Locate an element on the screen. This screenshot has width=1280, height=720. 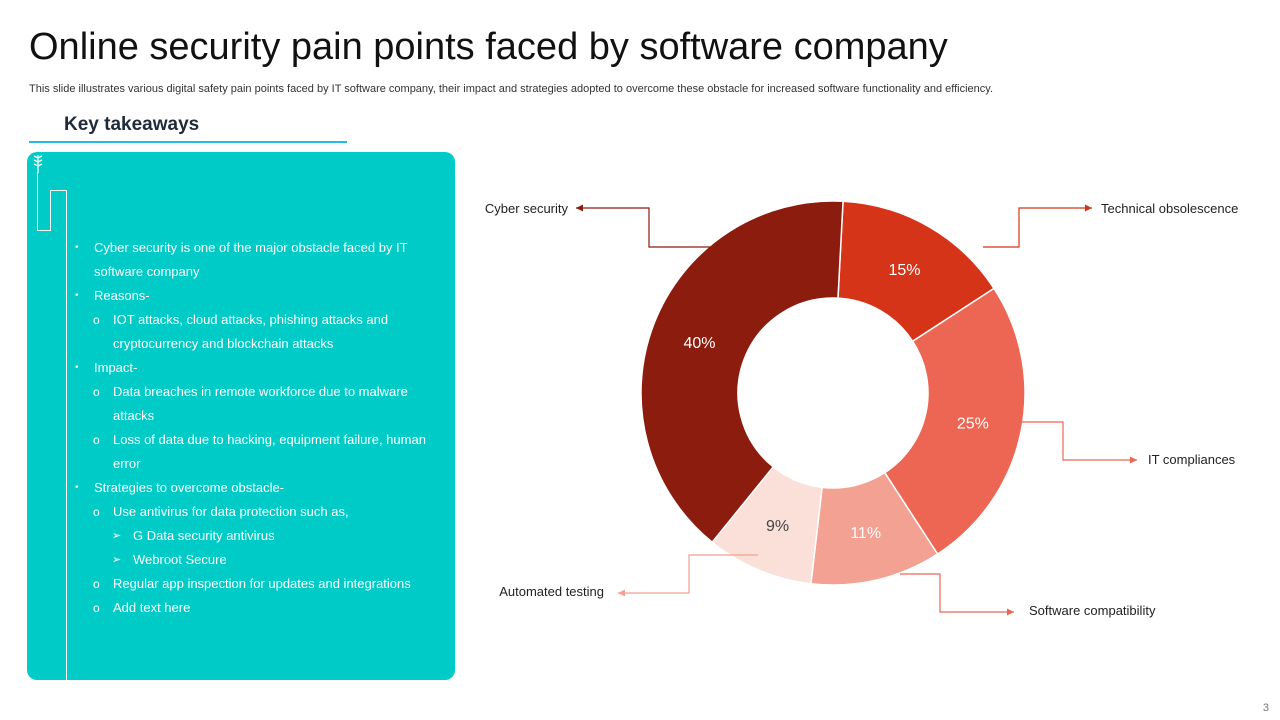
takeaway-text: Reasons- is located at coordinates (122, 295).